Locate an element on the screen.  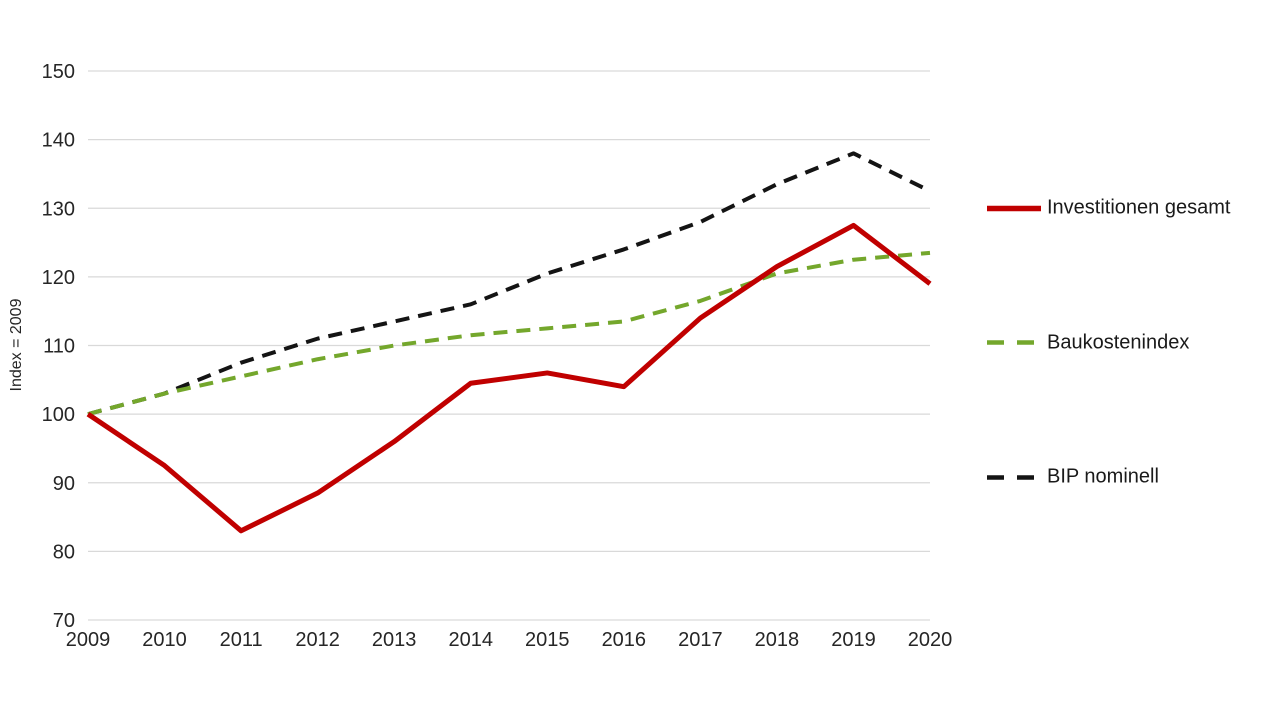
x-tick-label: 2013 is located at coordinates (394, 640).